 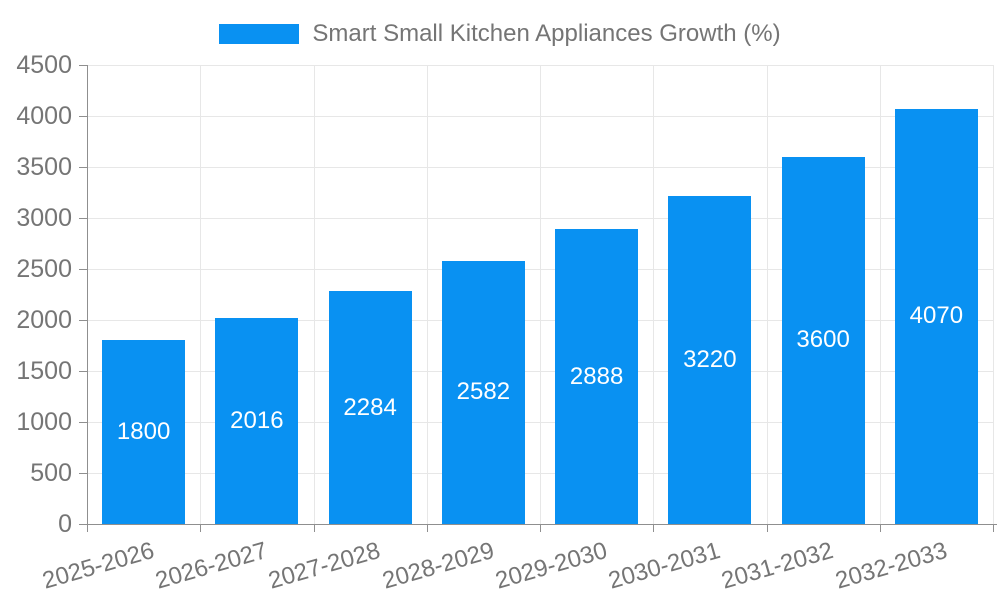 What do you see at coordinates (44, 269) in the screenshot?
I see `y-axis-tick-label: 2500` at bounding box center [44, 269].